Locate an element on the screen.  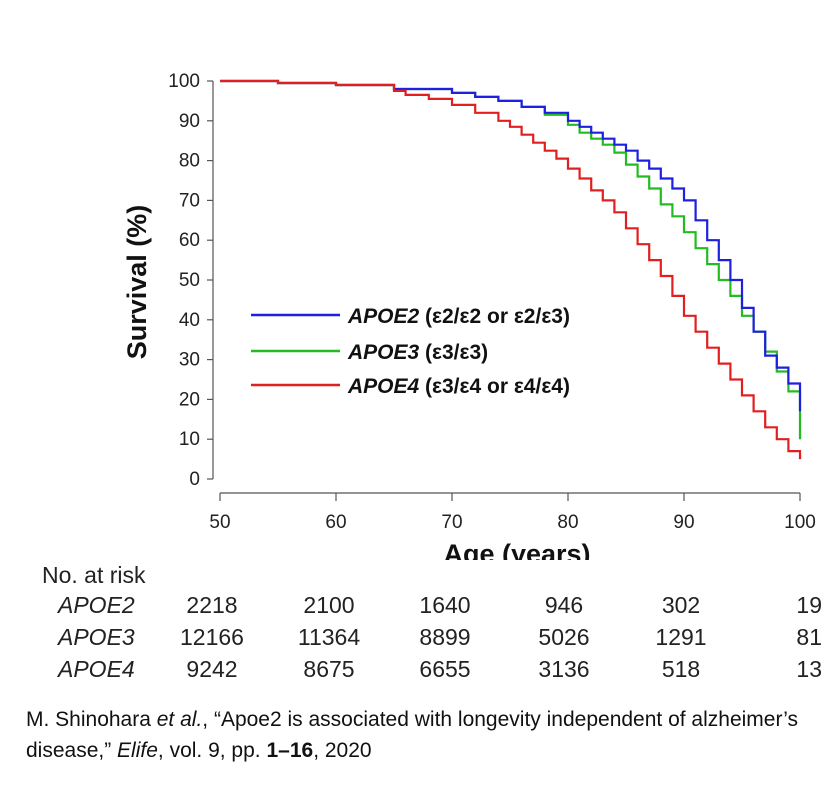
risk-cell: 1291 is located at coordinates (681, 637).